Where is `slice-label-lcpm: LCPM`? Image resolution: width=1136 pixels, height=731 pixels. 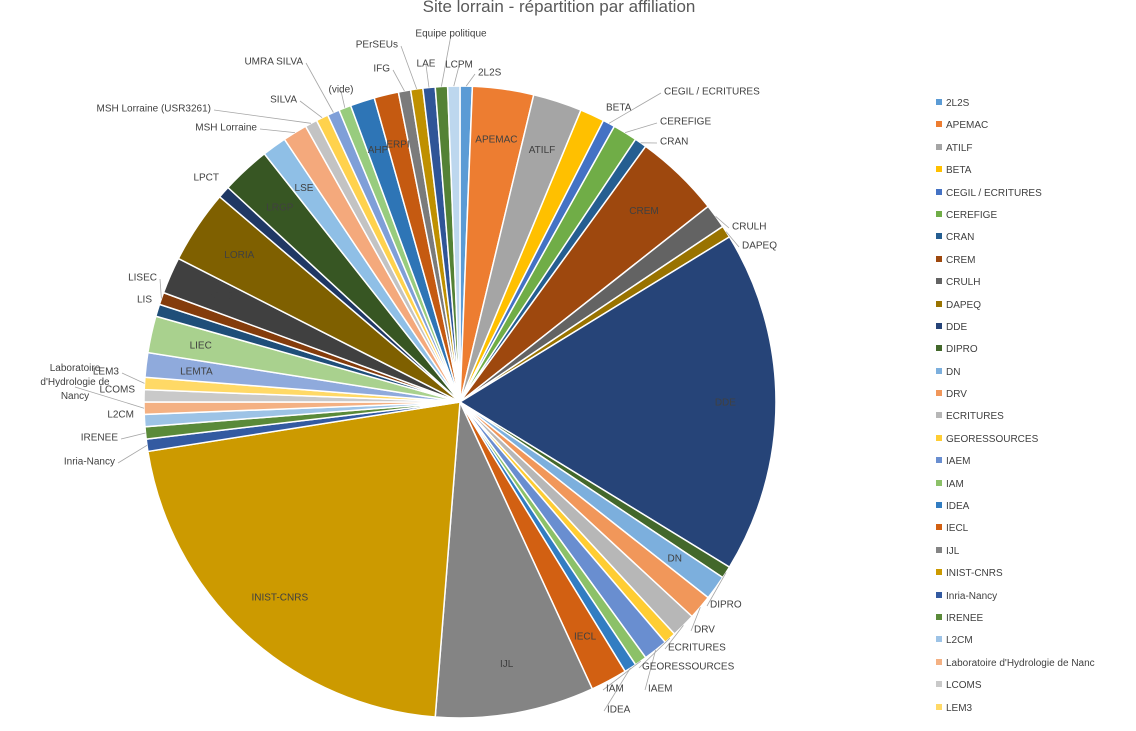
slice-label-lcpm: LCPM is located at coordinates (459, 65).